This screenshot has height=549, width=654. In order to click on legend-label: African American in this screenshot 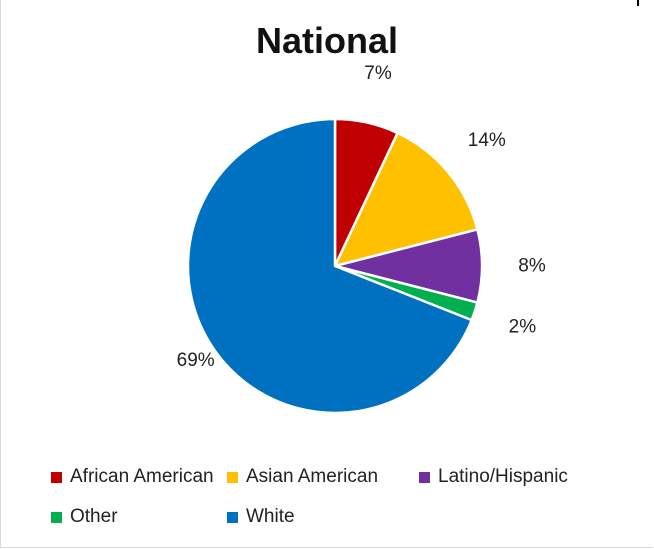, I will do `click(142, 476)`.